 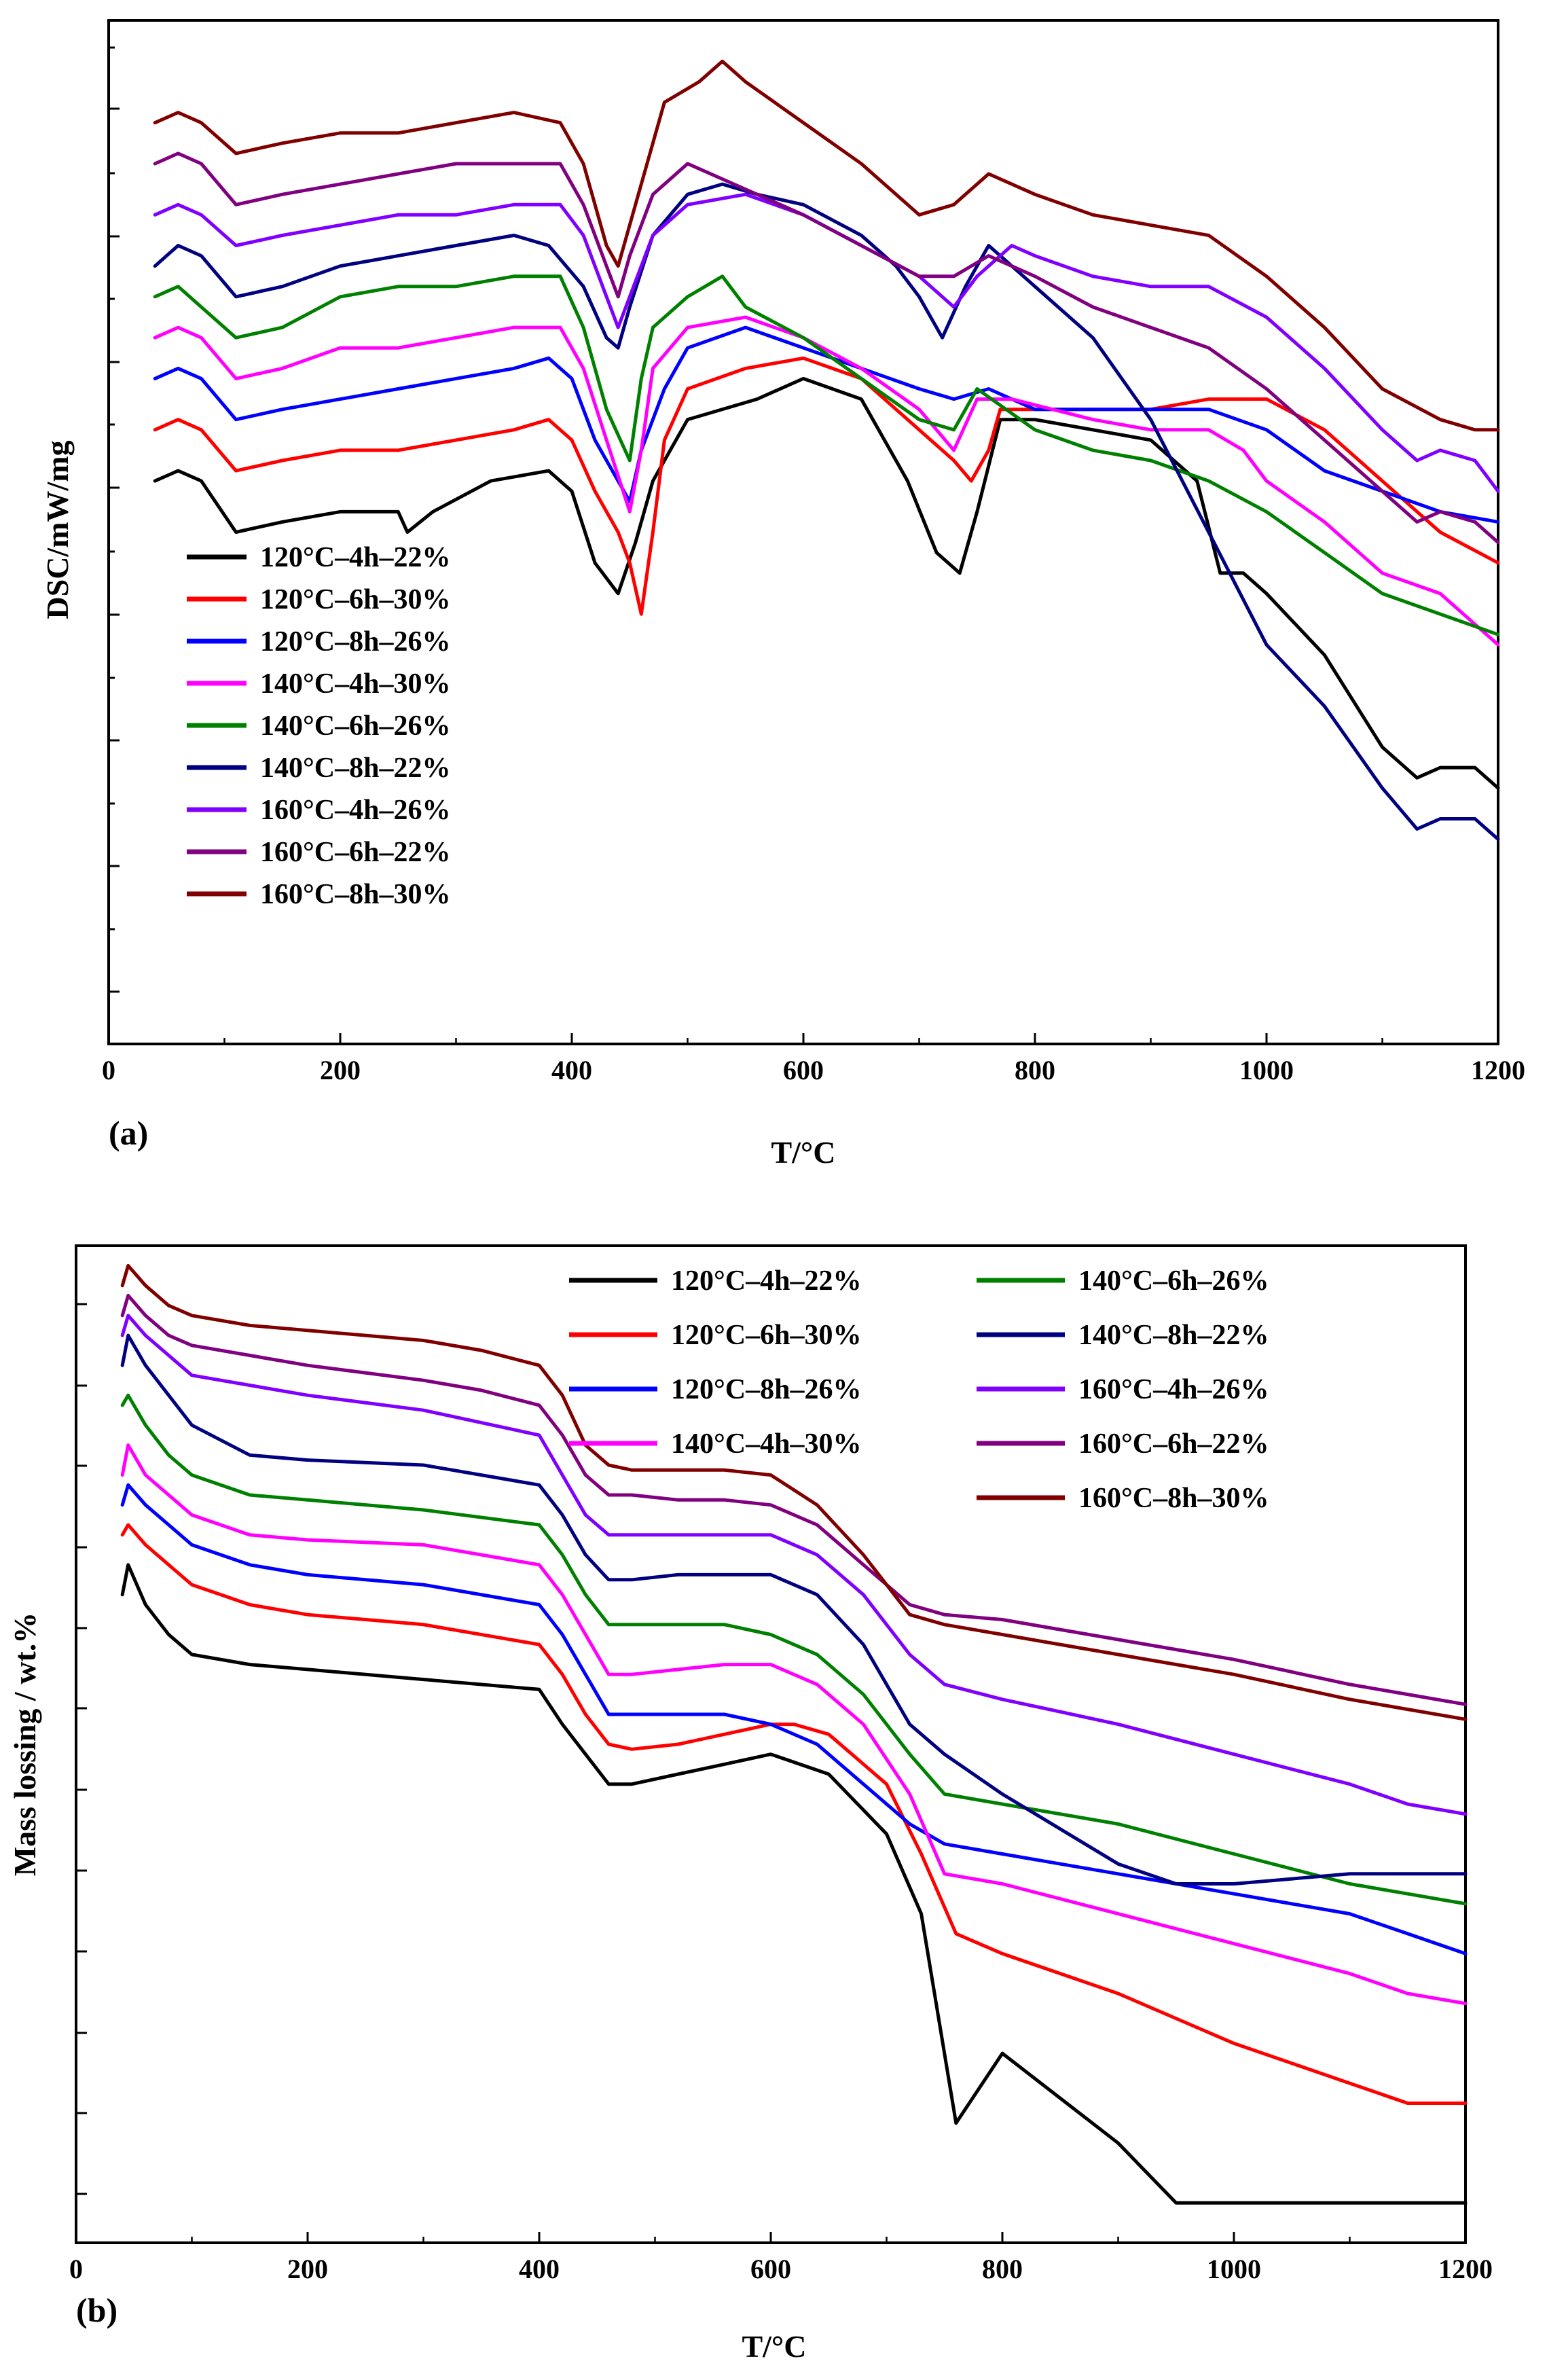 What do you see at coordinates (81, 1749) in the screenshot?
I see `mass-y-ticks` at bounding box center [81, 1749].